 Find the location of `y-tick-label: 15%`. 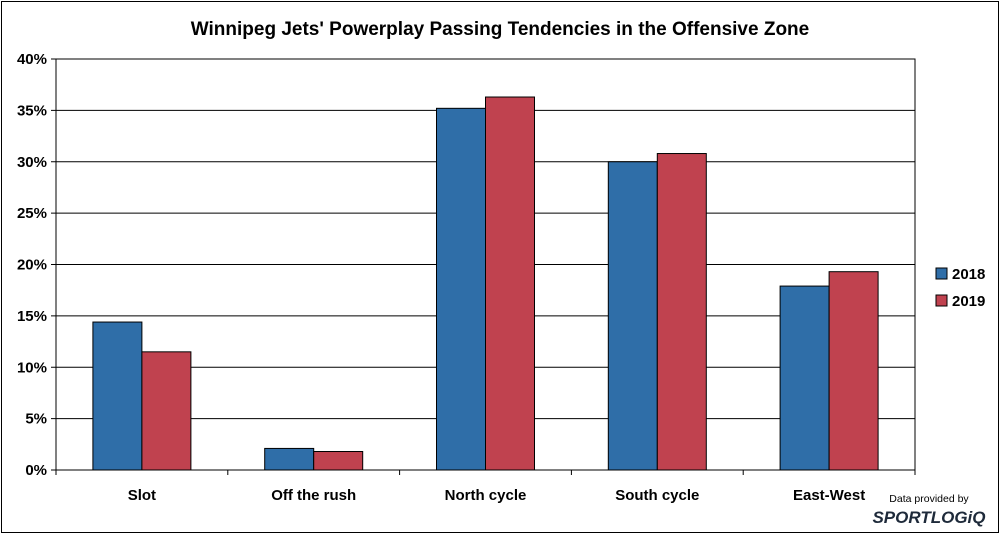

y-tick-label: 15% is located at coordinates (32, 316).